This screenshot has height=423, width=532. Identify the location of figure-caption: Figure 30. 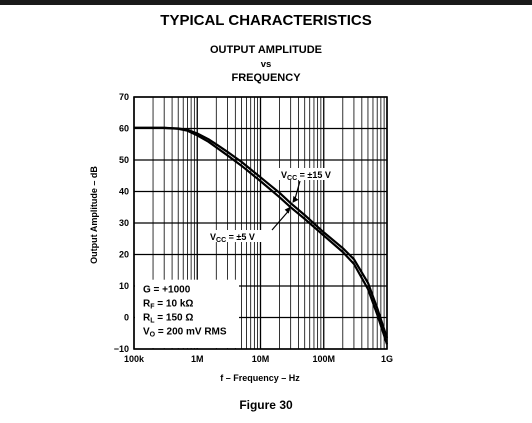
(266, 405).